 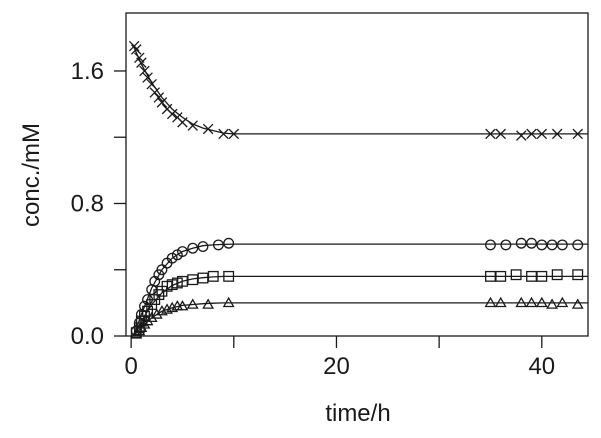 I want to click on x-tick-label: 40, so click(x=541, y=366).